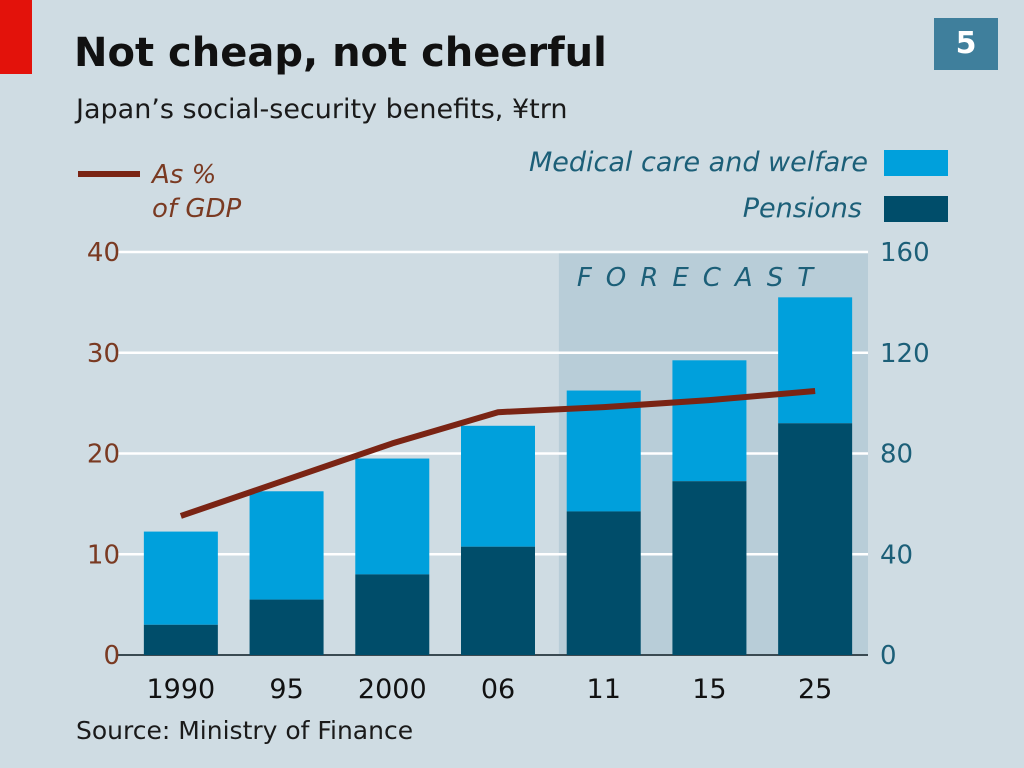  What do you see at coordinates (698, 162) in the screenshot?
I see `legend-medical-label: Medical care and welfare` at bounding box center [698, 162].